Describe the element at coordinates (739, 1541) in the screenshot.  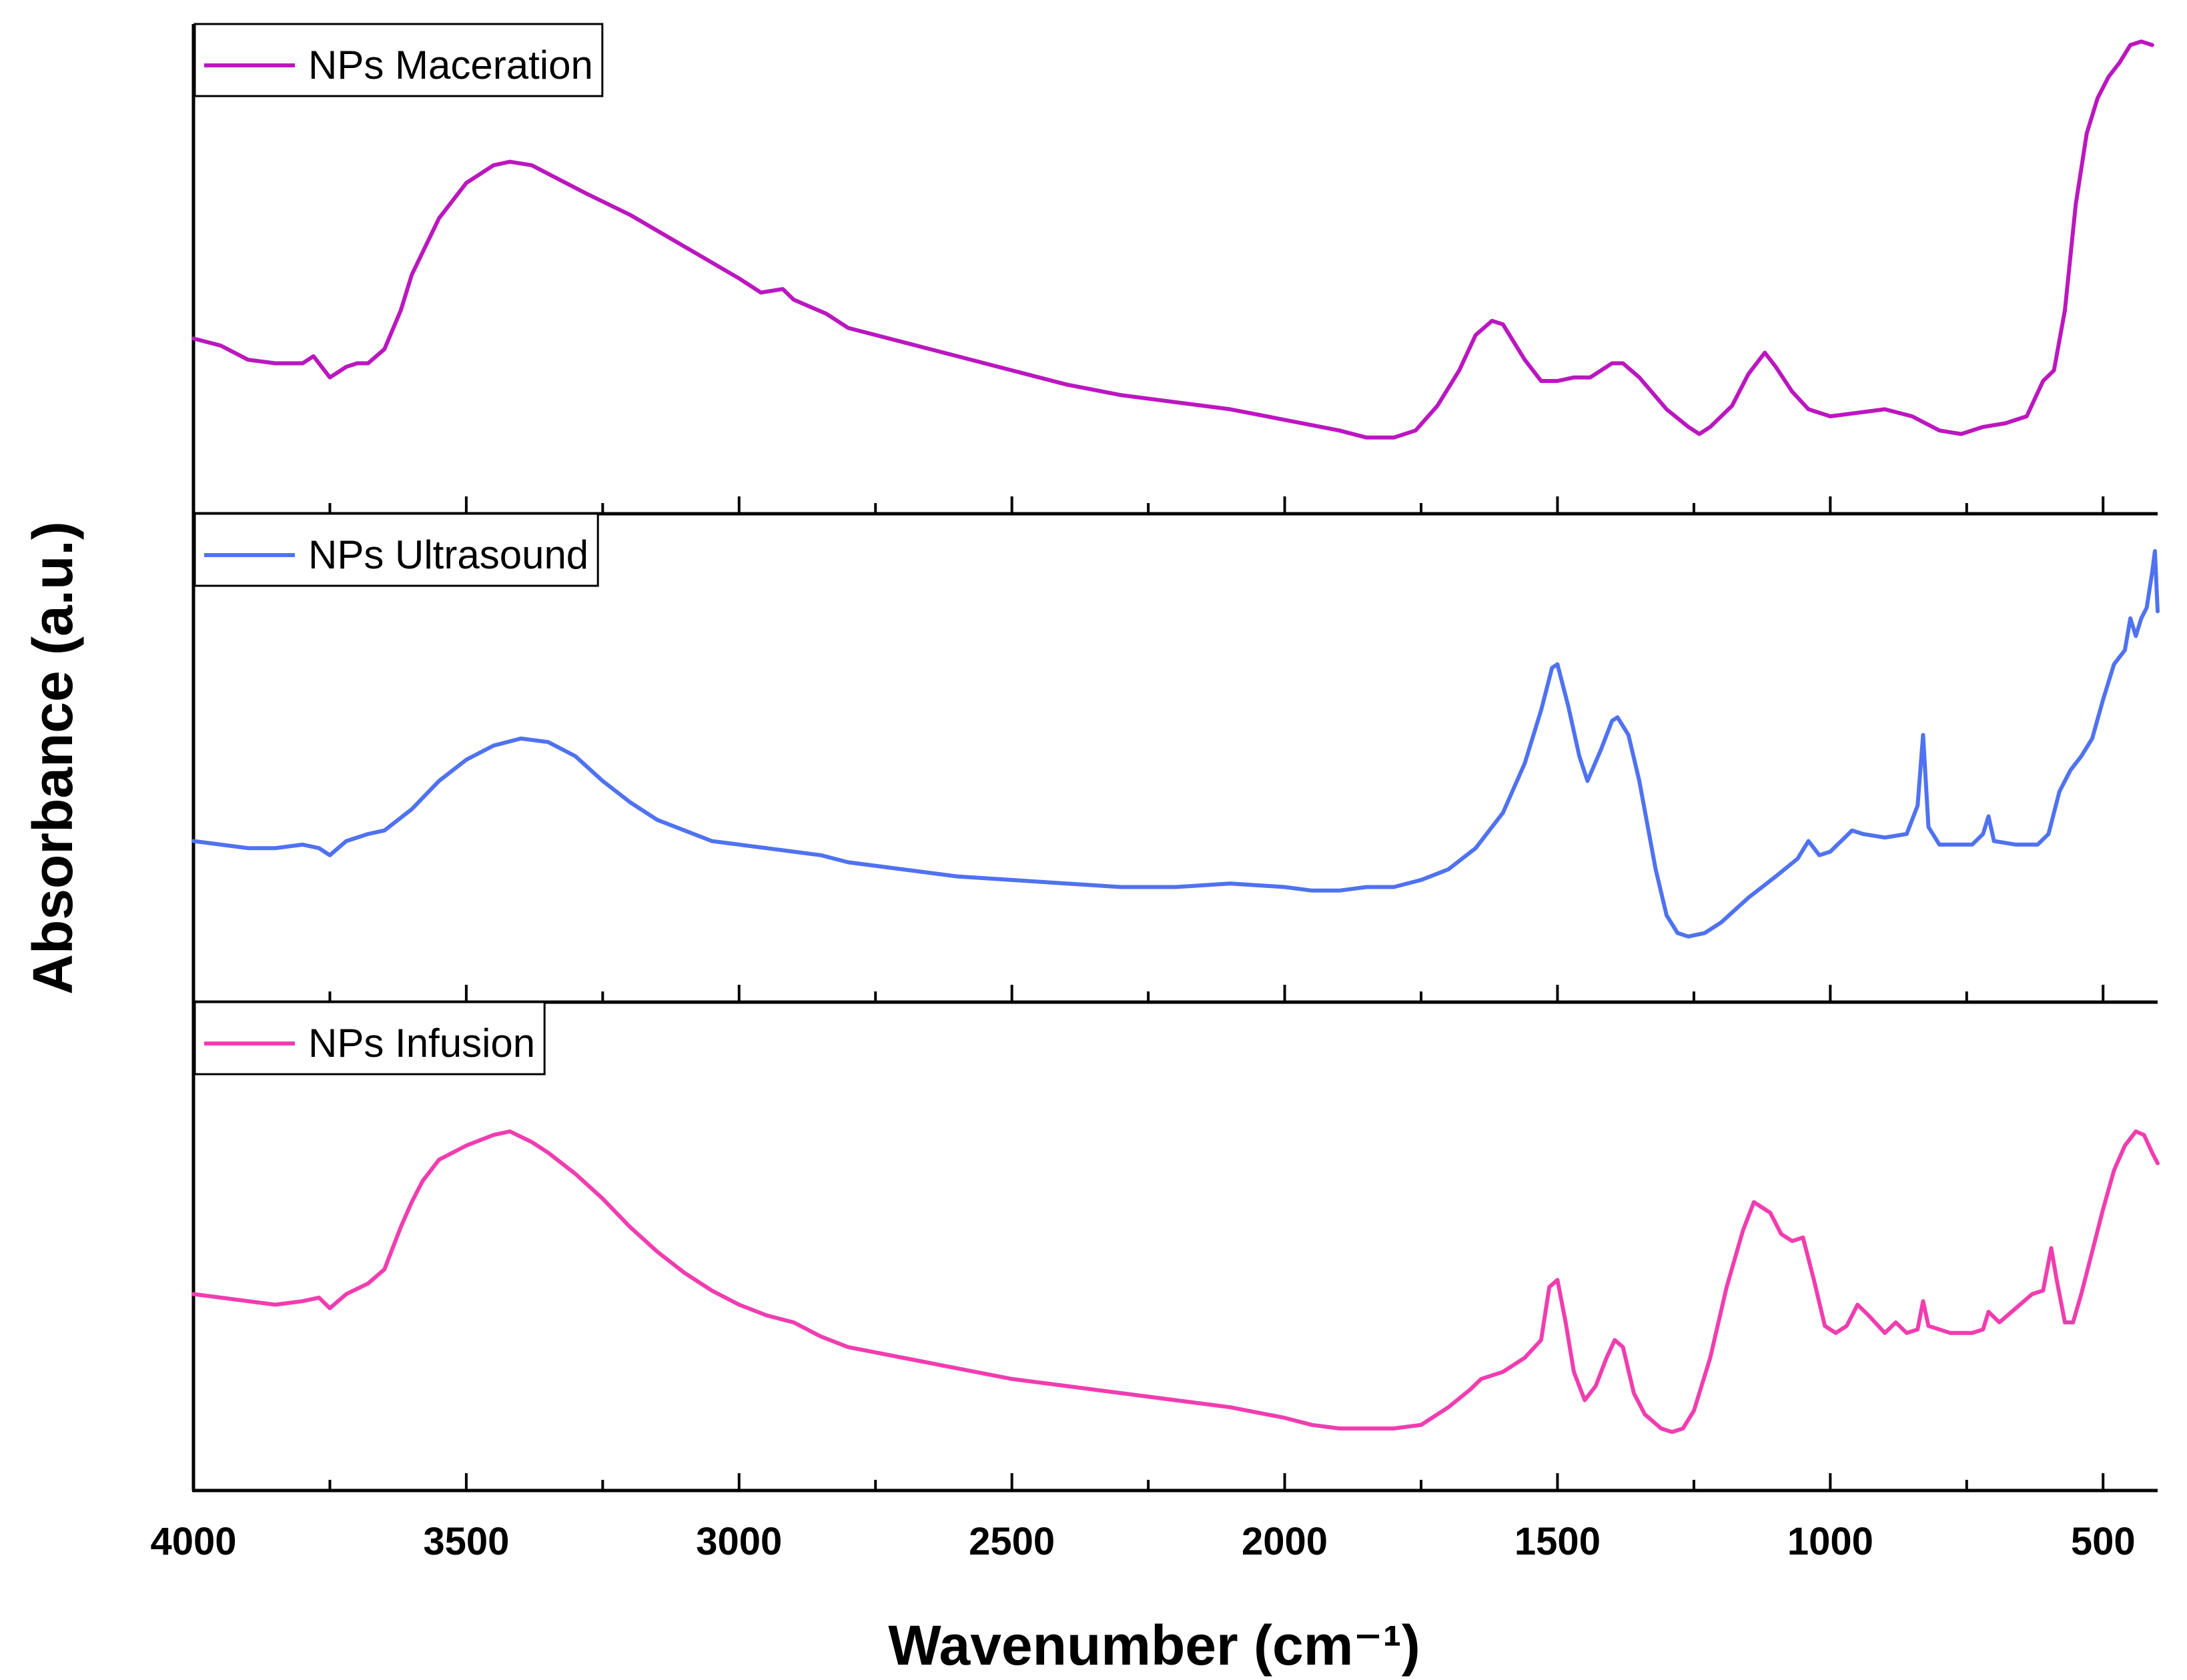
I see `x-tick-label: 3000` at that location.